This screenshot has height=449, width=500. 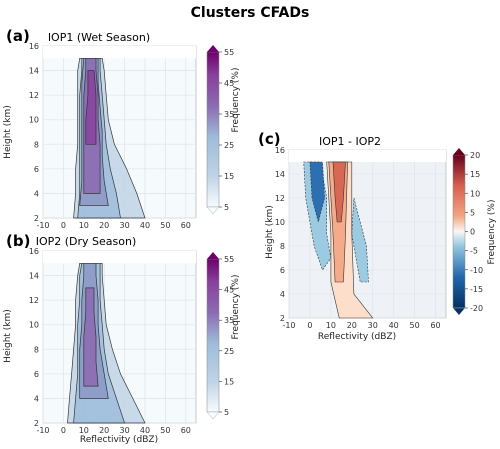 What do you see at coordinates (8, 132) in the screenshot?
I see `panel-a-ylabel: Height (km)` at bounding box center [8, 132].